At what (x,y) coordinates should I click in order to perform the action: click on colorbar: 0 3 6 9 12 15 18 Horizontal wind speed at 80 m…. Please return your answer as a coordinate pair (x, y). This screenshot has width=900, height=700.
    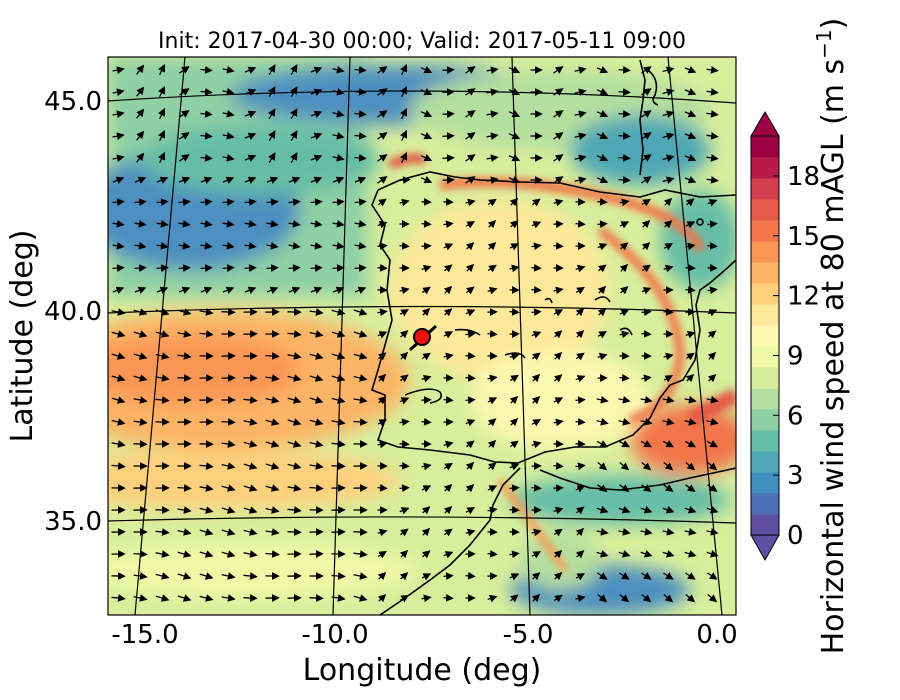
    Looking at the image, I should click on (800, 336).